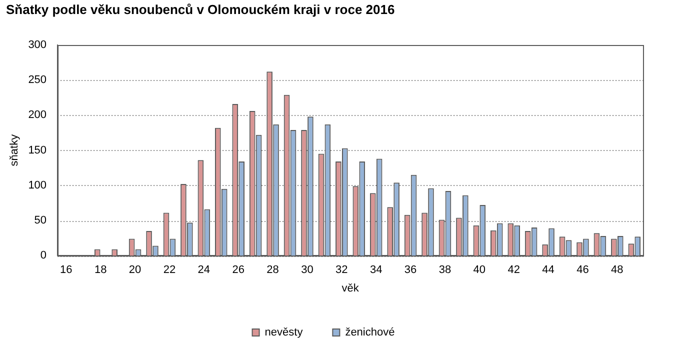 This screenshot has width=673, height=348. I want to click on x-tick-label: 48, so click(617, 270).